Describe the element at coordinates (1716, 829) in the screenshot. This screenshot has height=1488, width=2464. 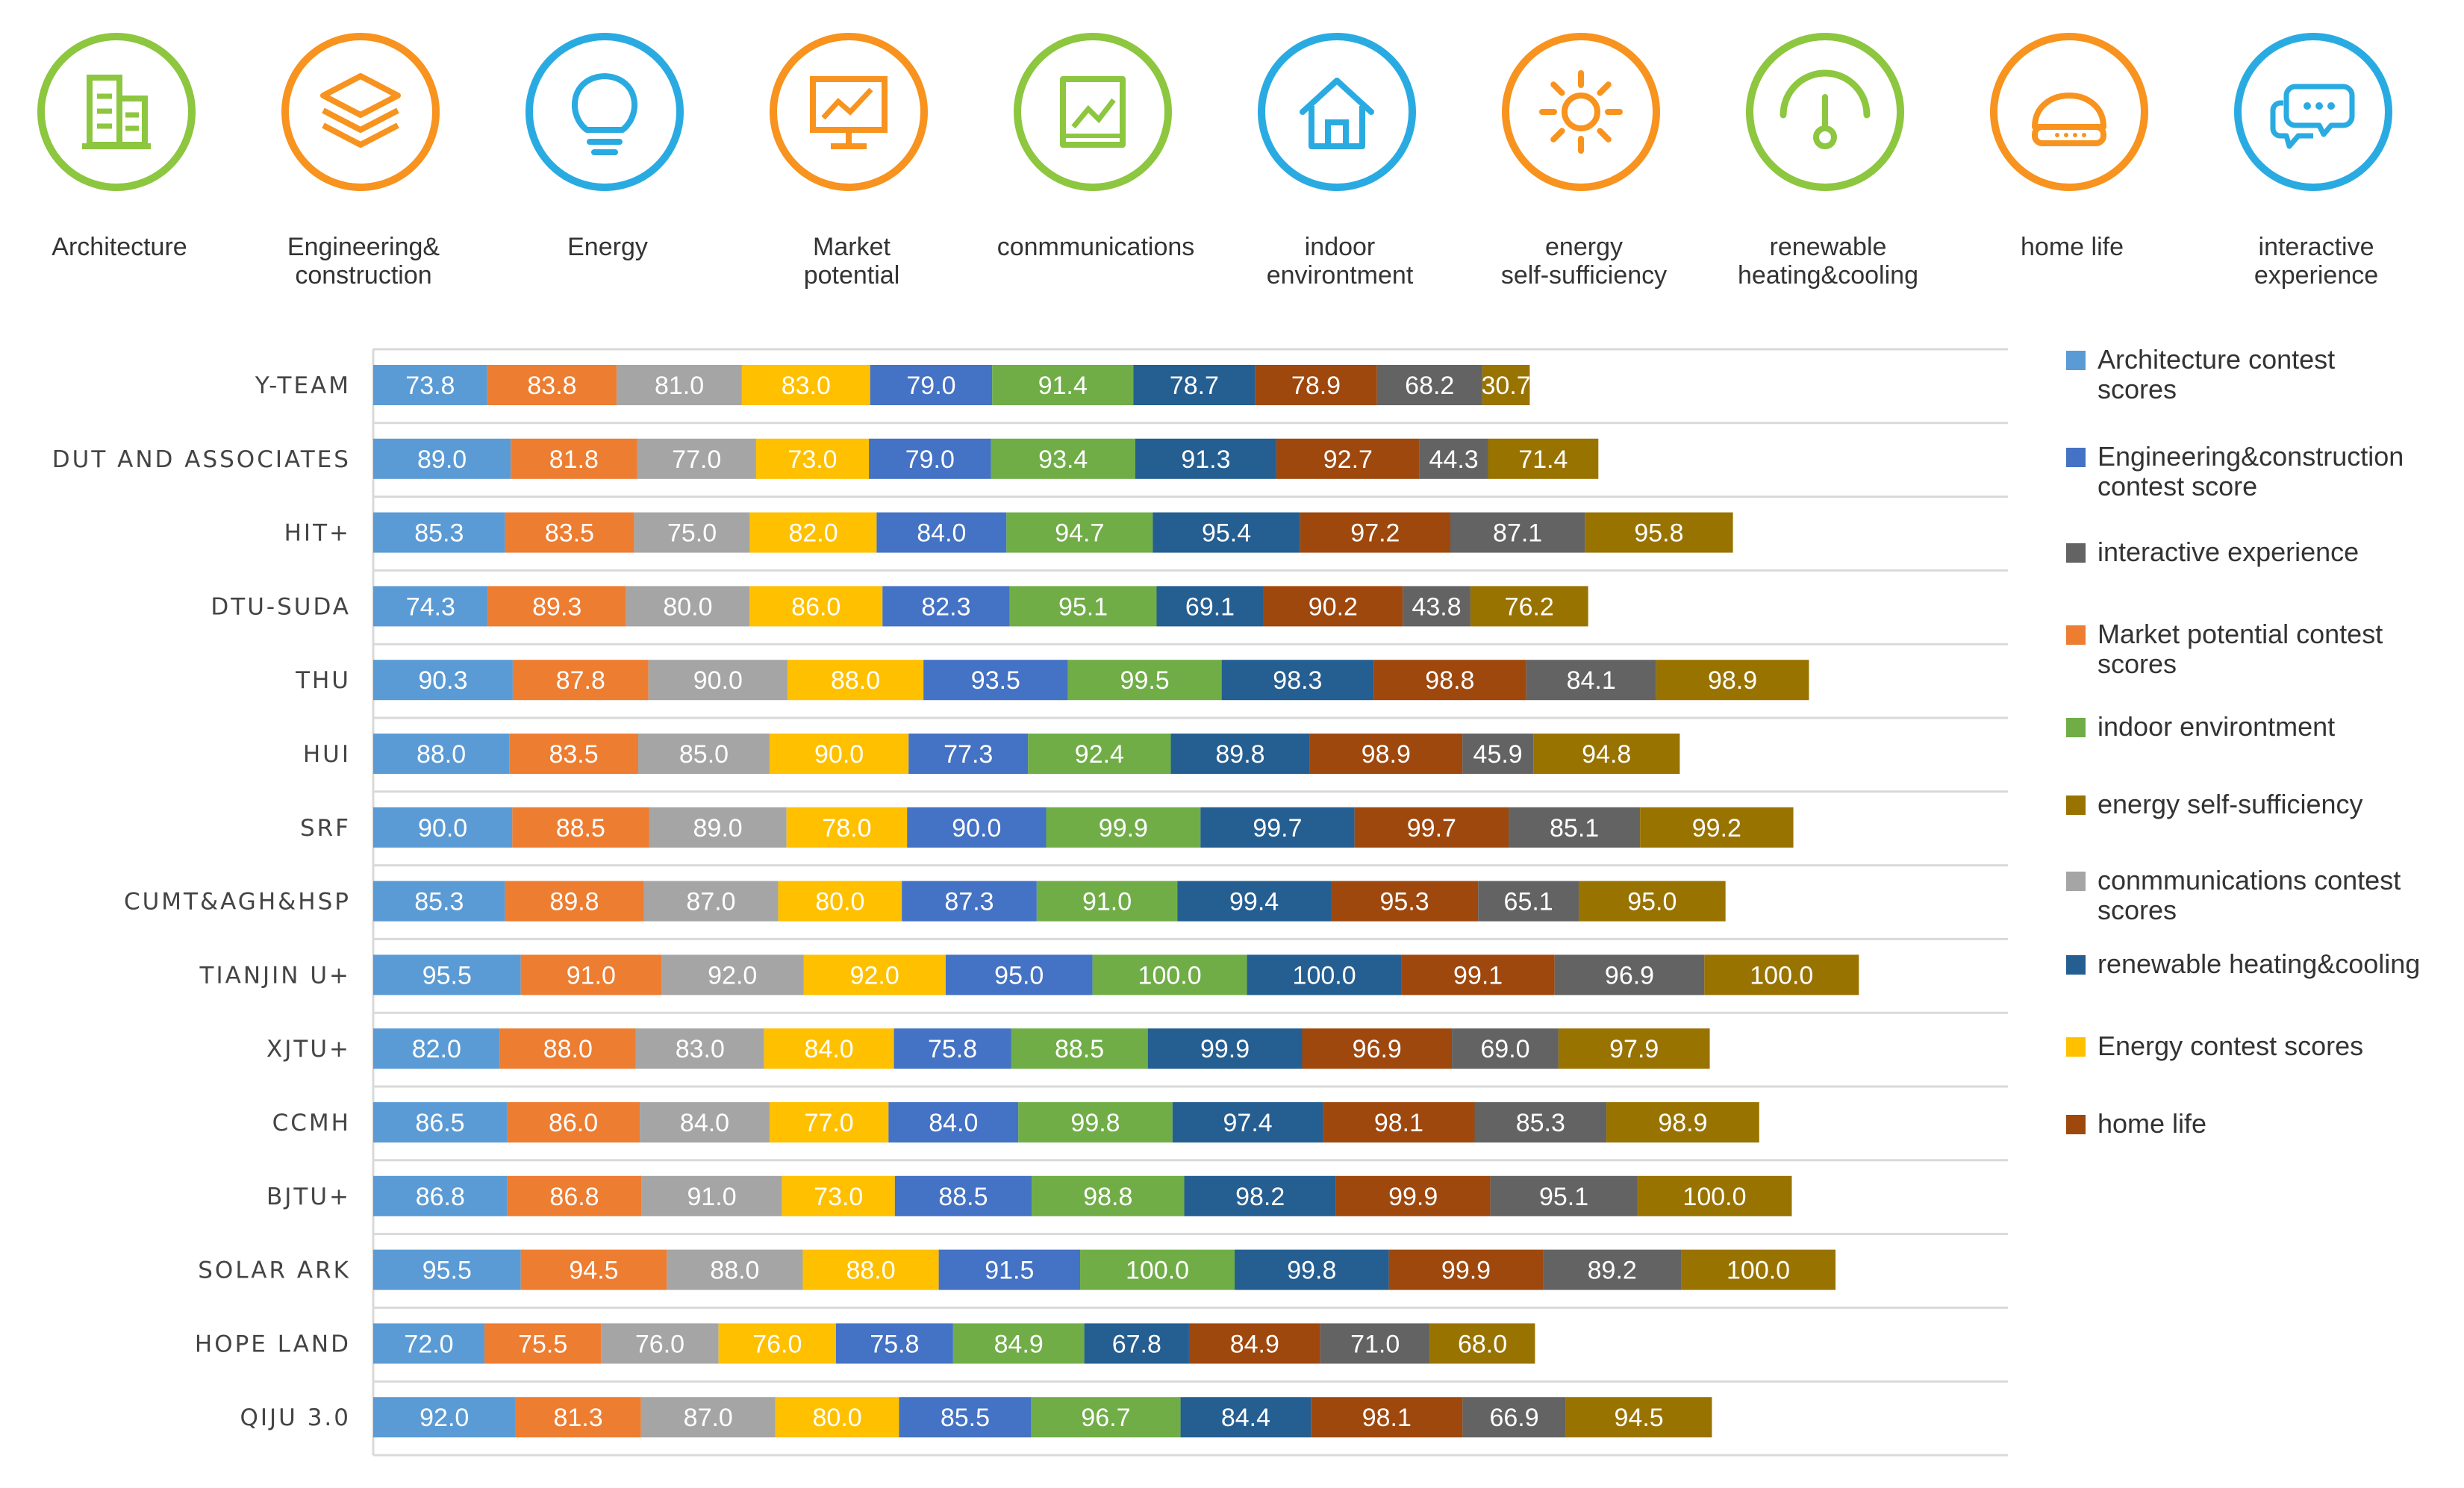
I see `segment-value-label: 99.2` at that location.